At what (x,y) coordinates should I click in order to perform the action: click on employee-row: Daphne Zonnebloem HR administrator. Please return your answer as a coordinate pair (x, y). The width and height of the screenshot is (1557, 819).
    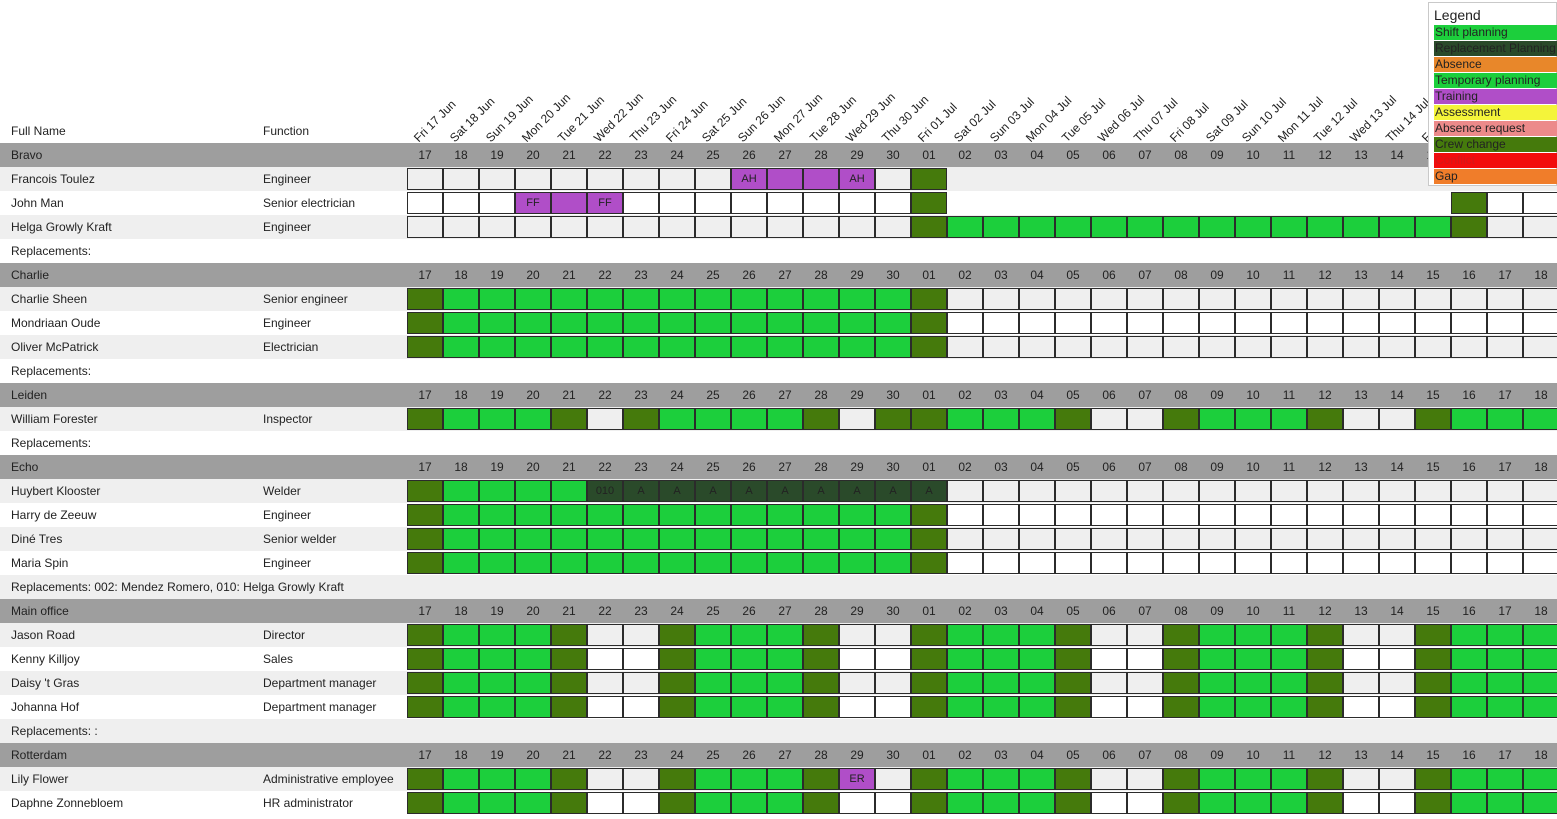
    Looking at the image, I should click on (778, 803).